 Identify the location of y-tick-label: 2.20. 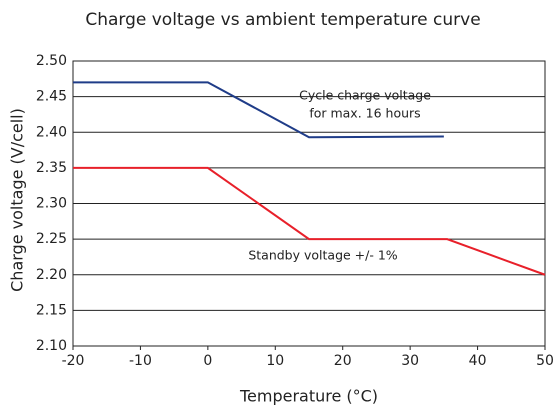
(51, 275).